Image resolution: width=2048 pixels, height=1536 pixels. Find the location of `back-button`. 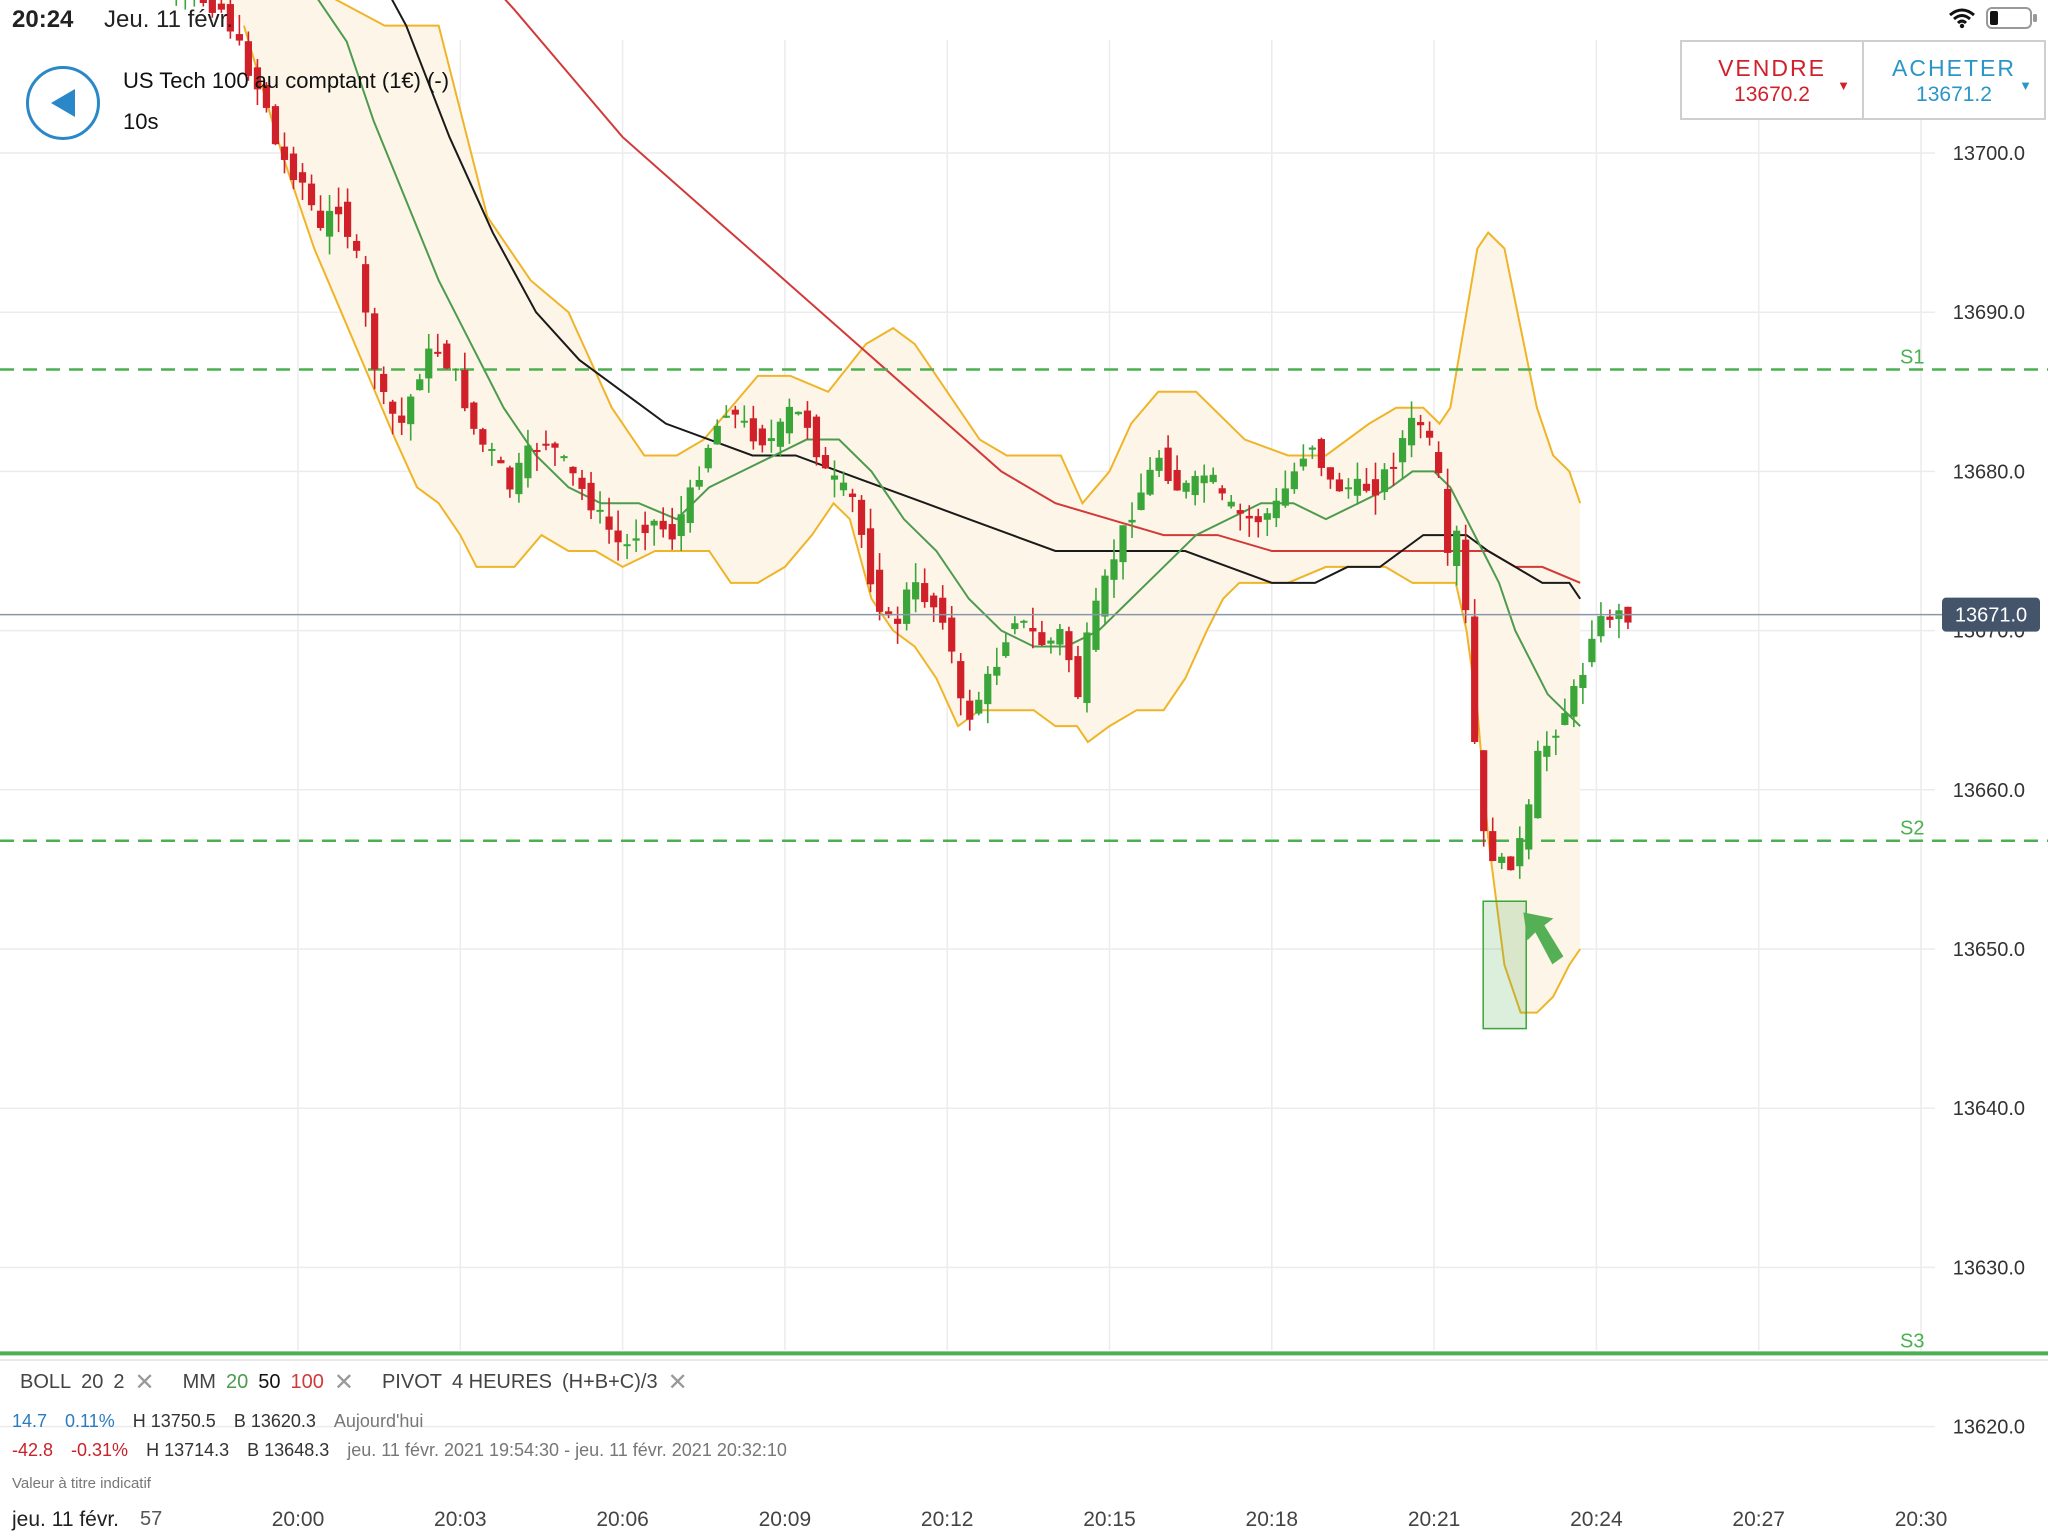

back-button is located at coordinates (63, 103).